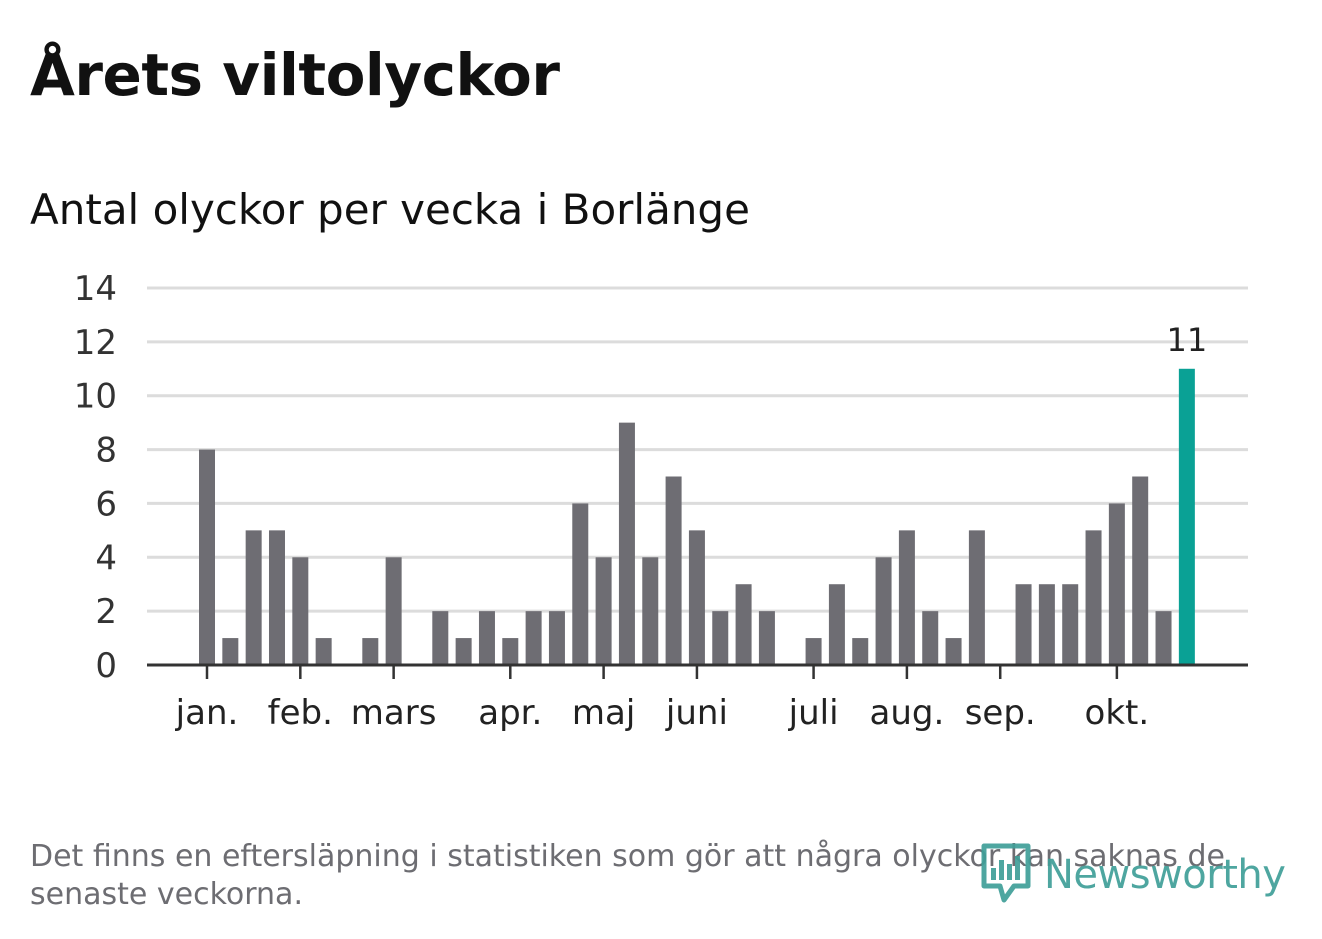 The width and height of the screenshot is (1322, 939). I want to click on y-tick-label: 4, so click(106, 558).